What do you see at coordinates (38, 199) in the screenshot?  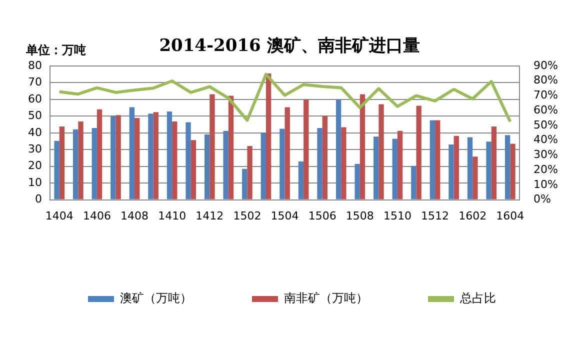 I see `y-tick-label: 0` at bounding box center [38, 199].